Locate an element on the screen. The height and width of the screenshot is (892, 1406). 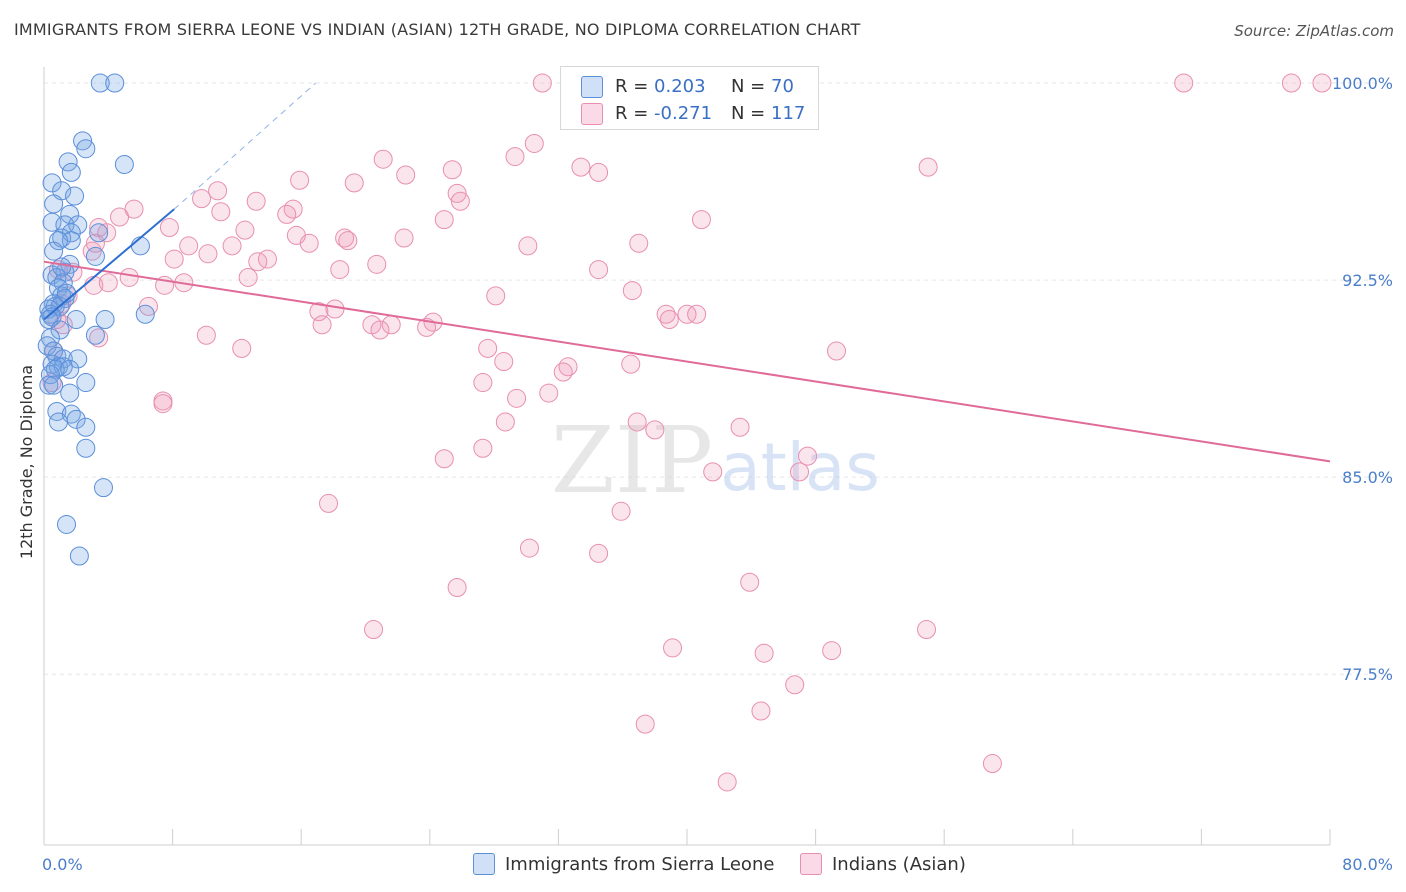
legend-label-indians-asian: Indians (Asian) is located at coordinates (899, 864).